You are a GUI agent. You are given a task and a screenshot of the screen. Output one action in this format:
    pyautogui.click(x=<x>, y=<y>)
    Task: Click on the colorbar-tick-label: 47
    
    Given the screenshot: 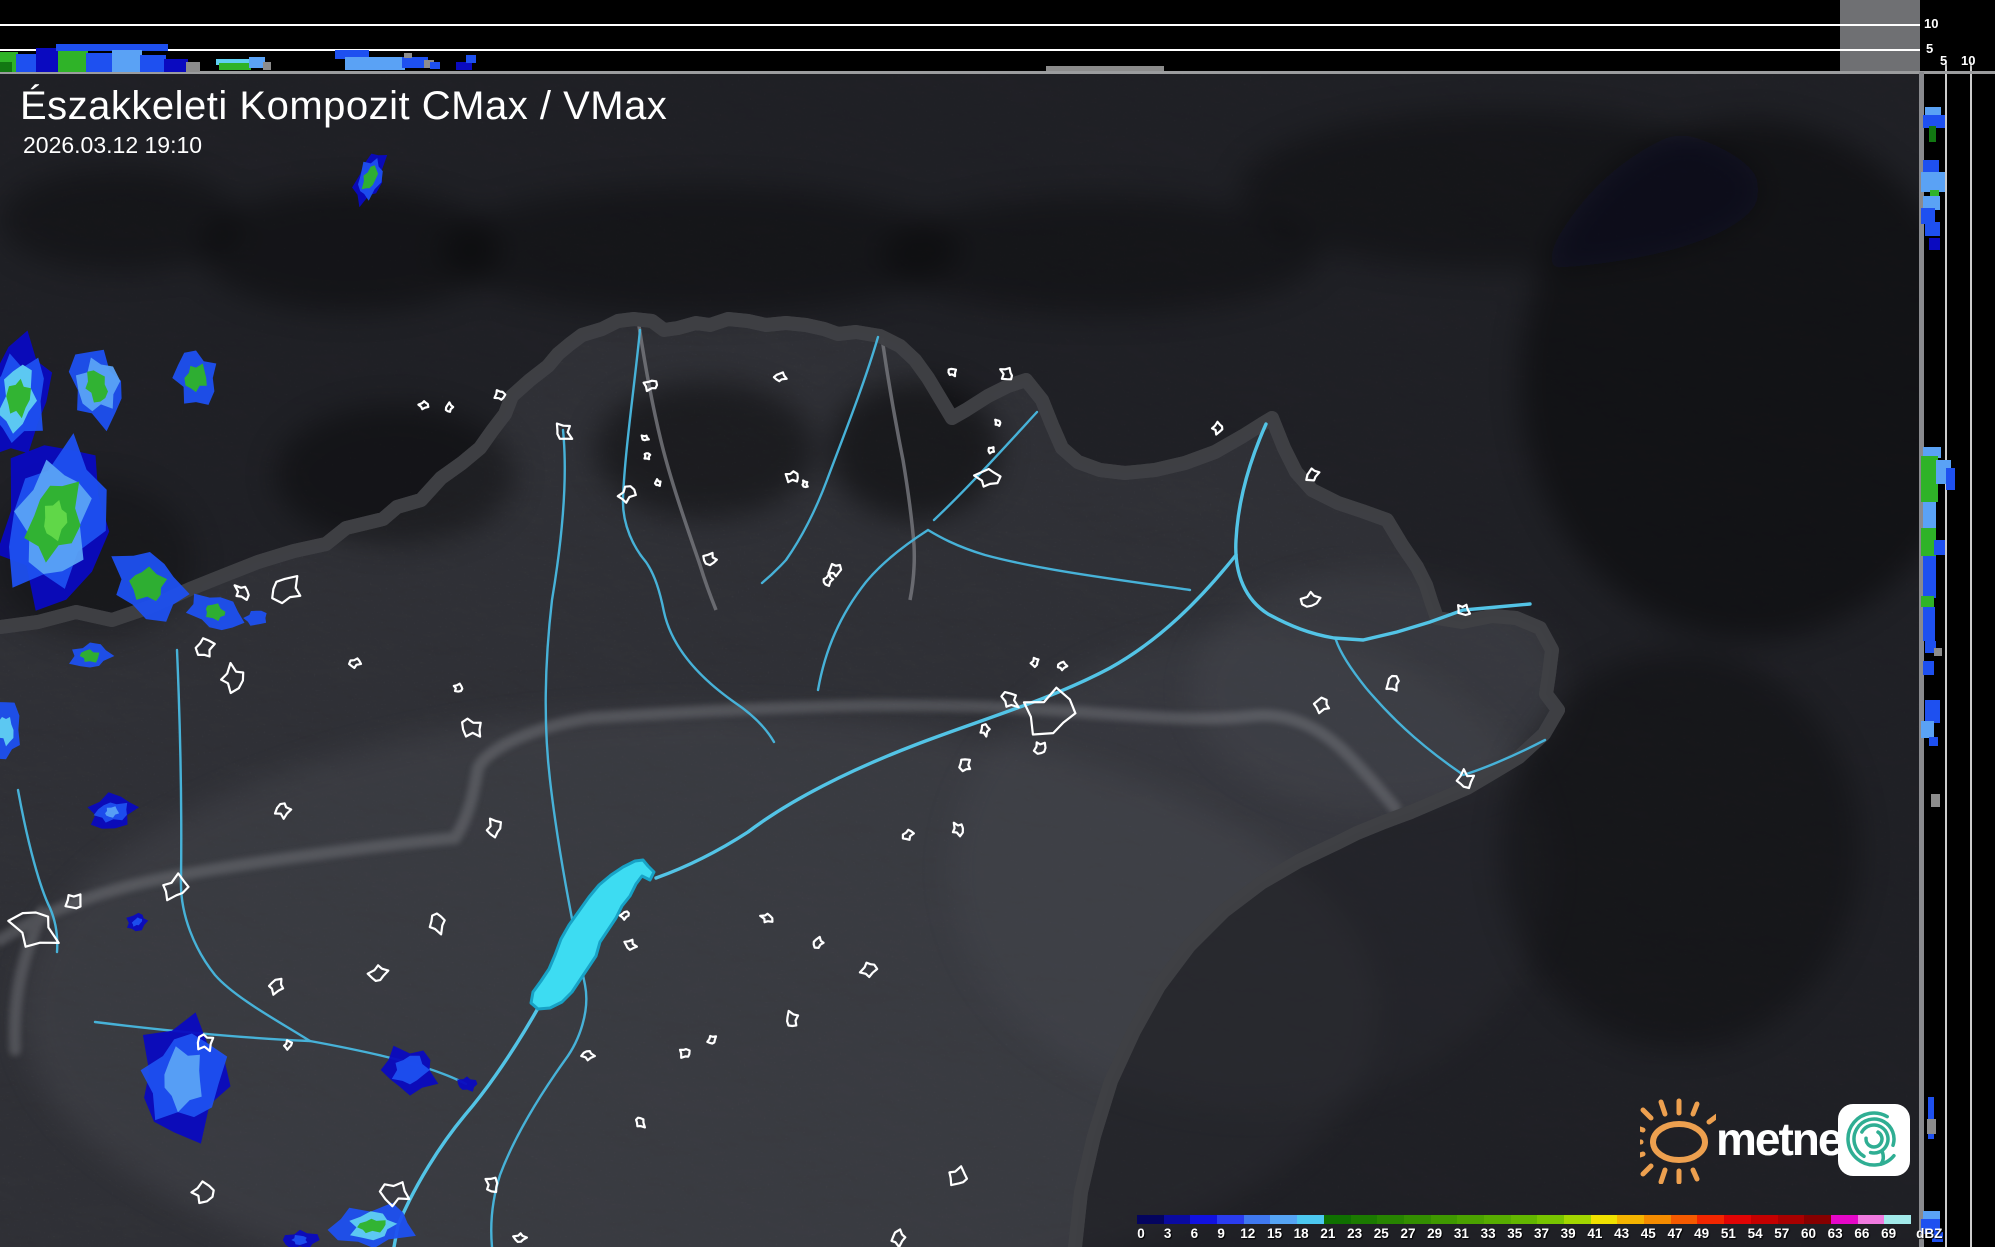 What is the action you would take?
    pyautogui.click(x=1675, y=1233)
    